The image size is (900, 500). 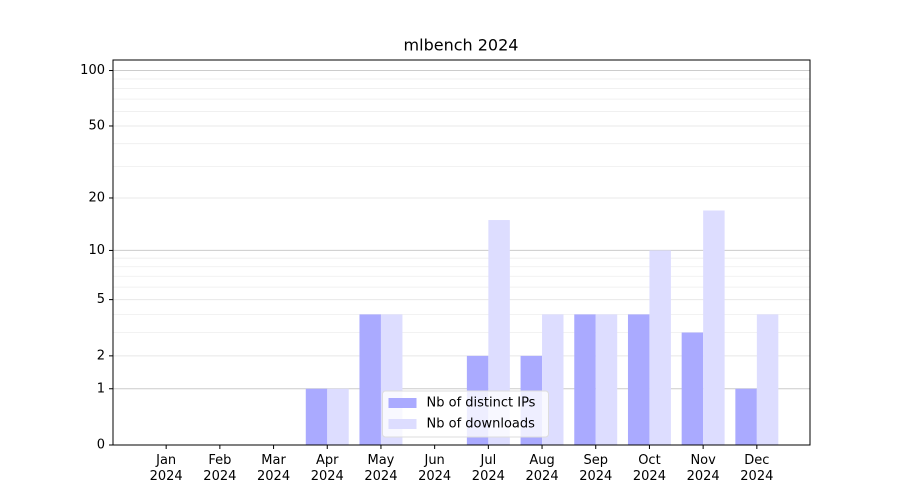 I want to click on x-tick-label: Apr 2024, so click(x=327, y=468).